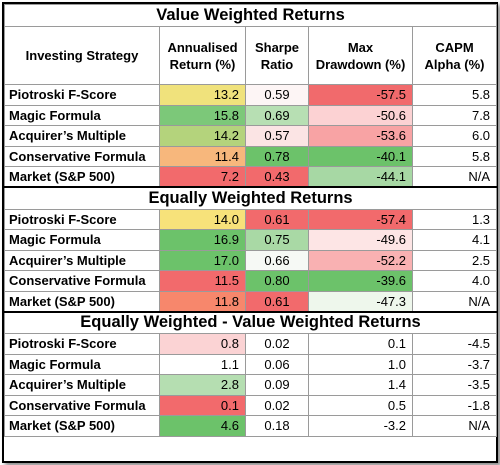 Image resolution: width=500 pixels, height=465 pixels. Describe the element at coordinates (454, 240) in the screenshot. I see `capm-alpha-cell: 4.1` at that location.